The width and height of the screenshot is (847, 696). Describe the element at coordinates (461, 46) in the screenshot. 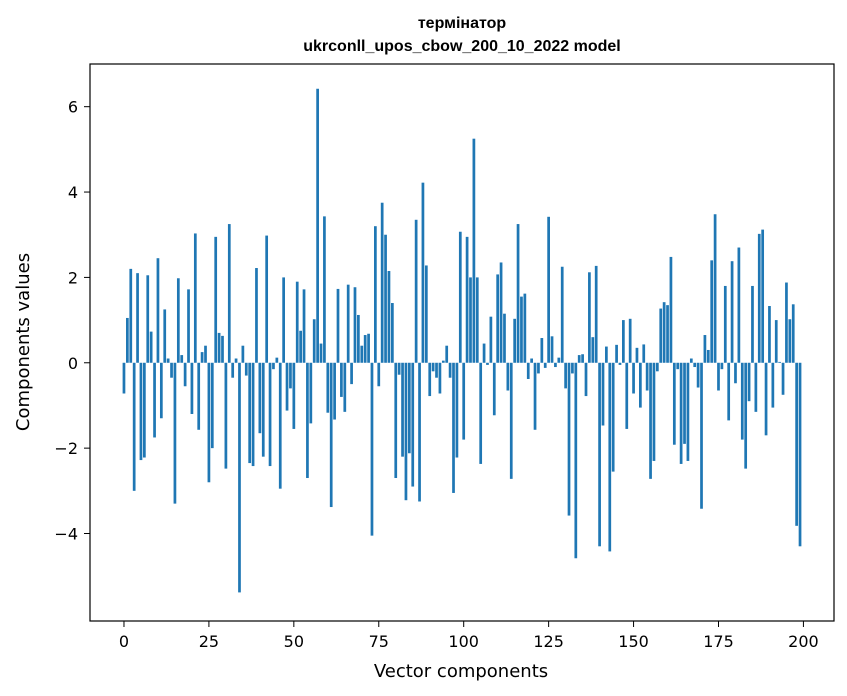

I see `chart-title-line-2: ukrconll_upos_cbow_200_10_2022 model` at that location.